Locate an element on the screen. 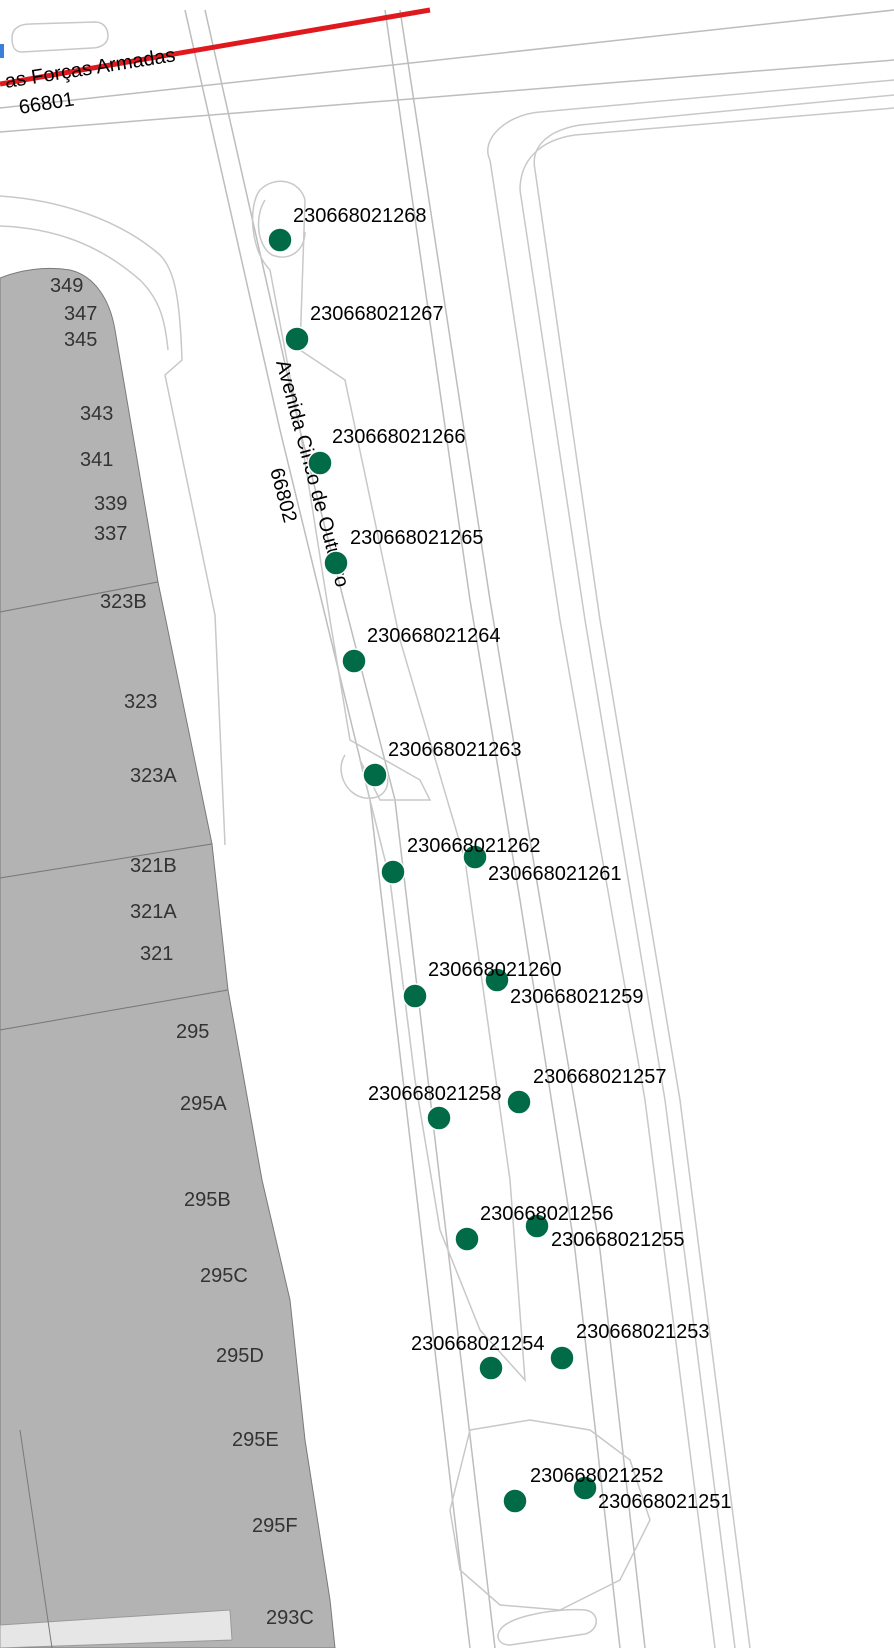  point-label: 230668021261 is located at coordinates (554, 874).